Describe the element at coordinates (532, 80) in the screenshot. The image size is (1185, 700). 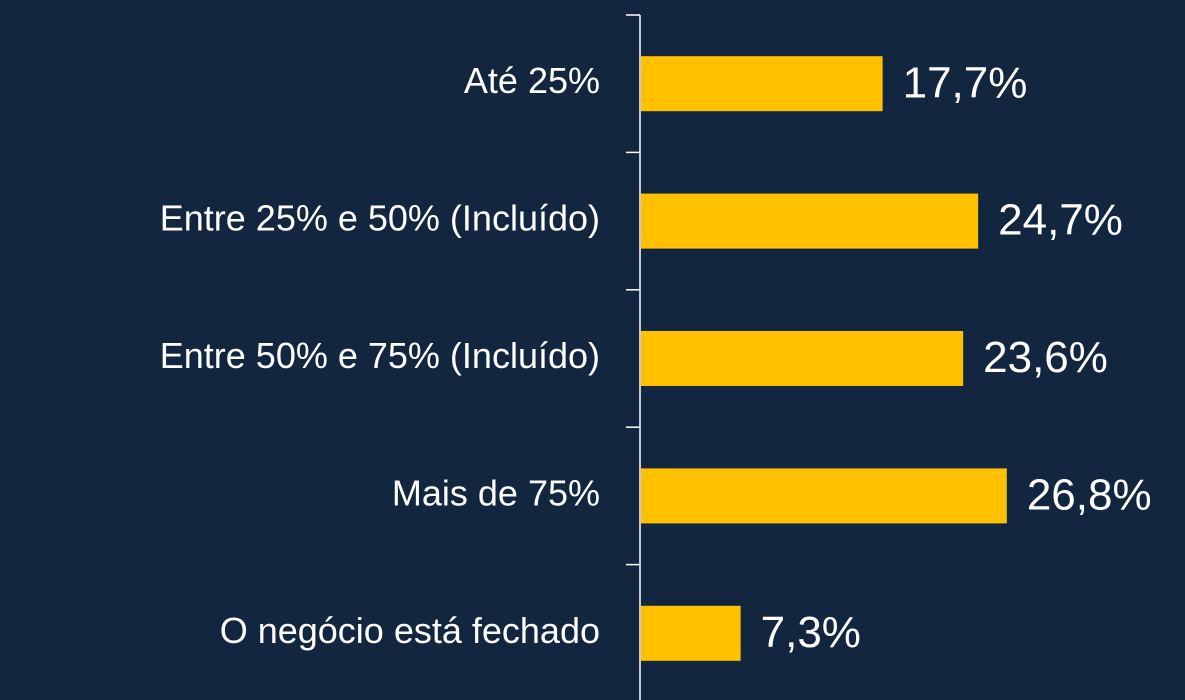
I see `category-label: Até 25%` at that location.